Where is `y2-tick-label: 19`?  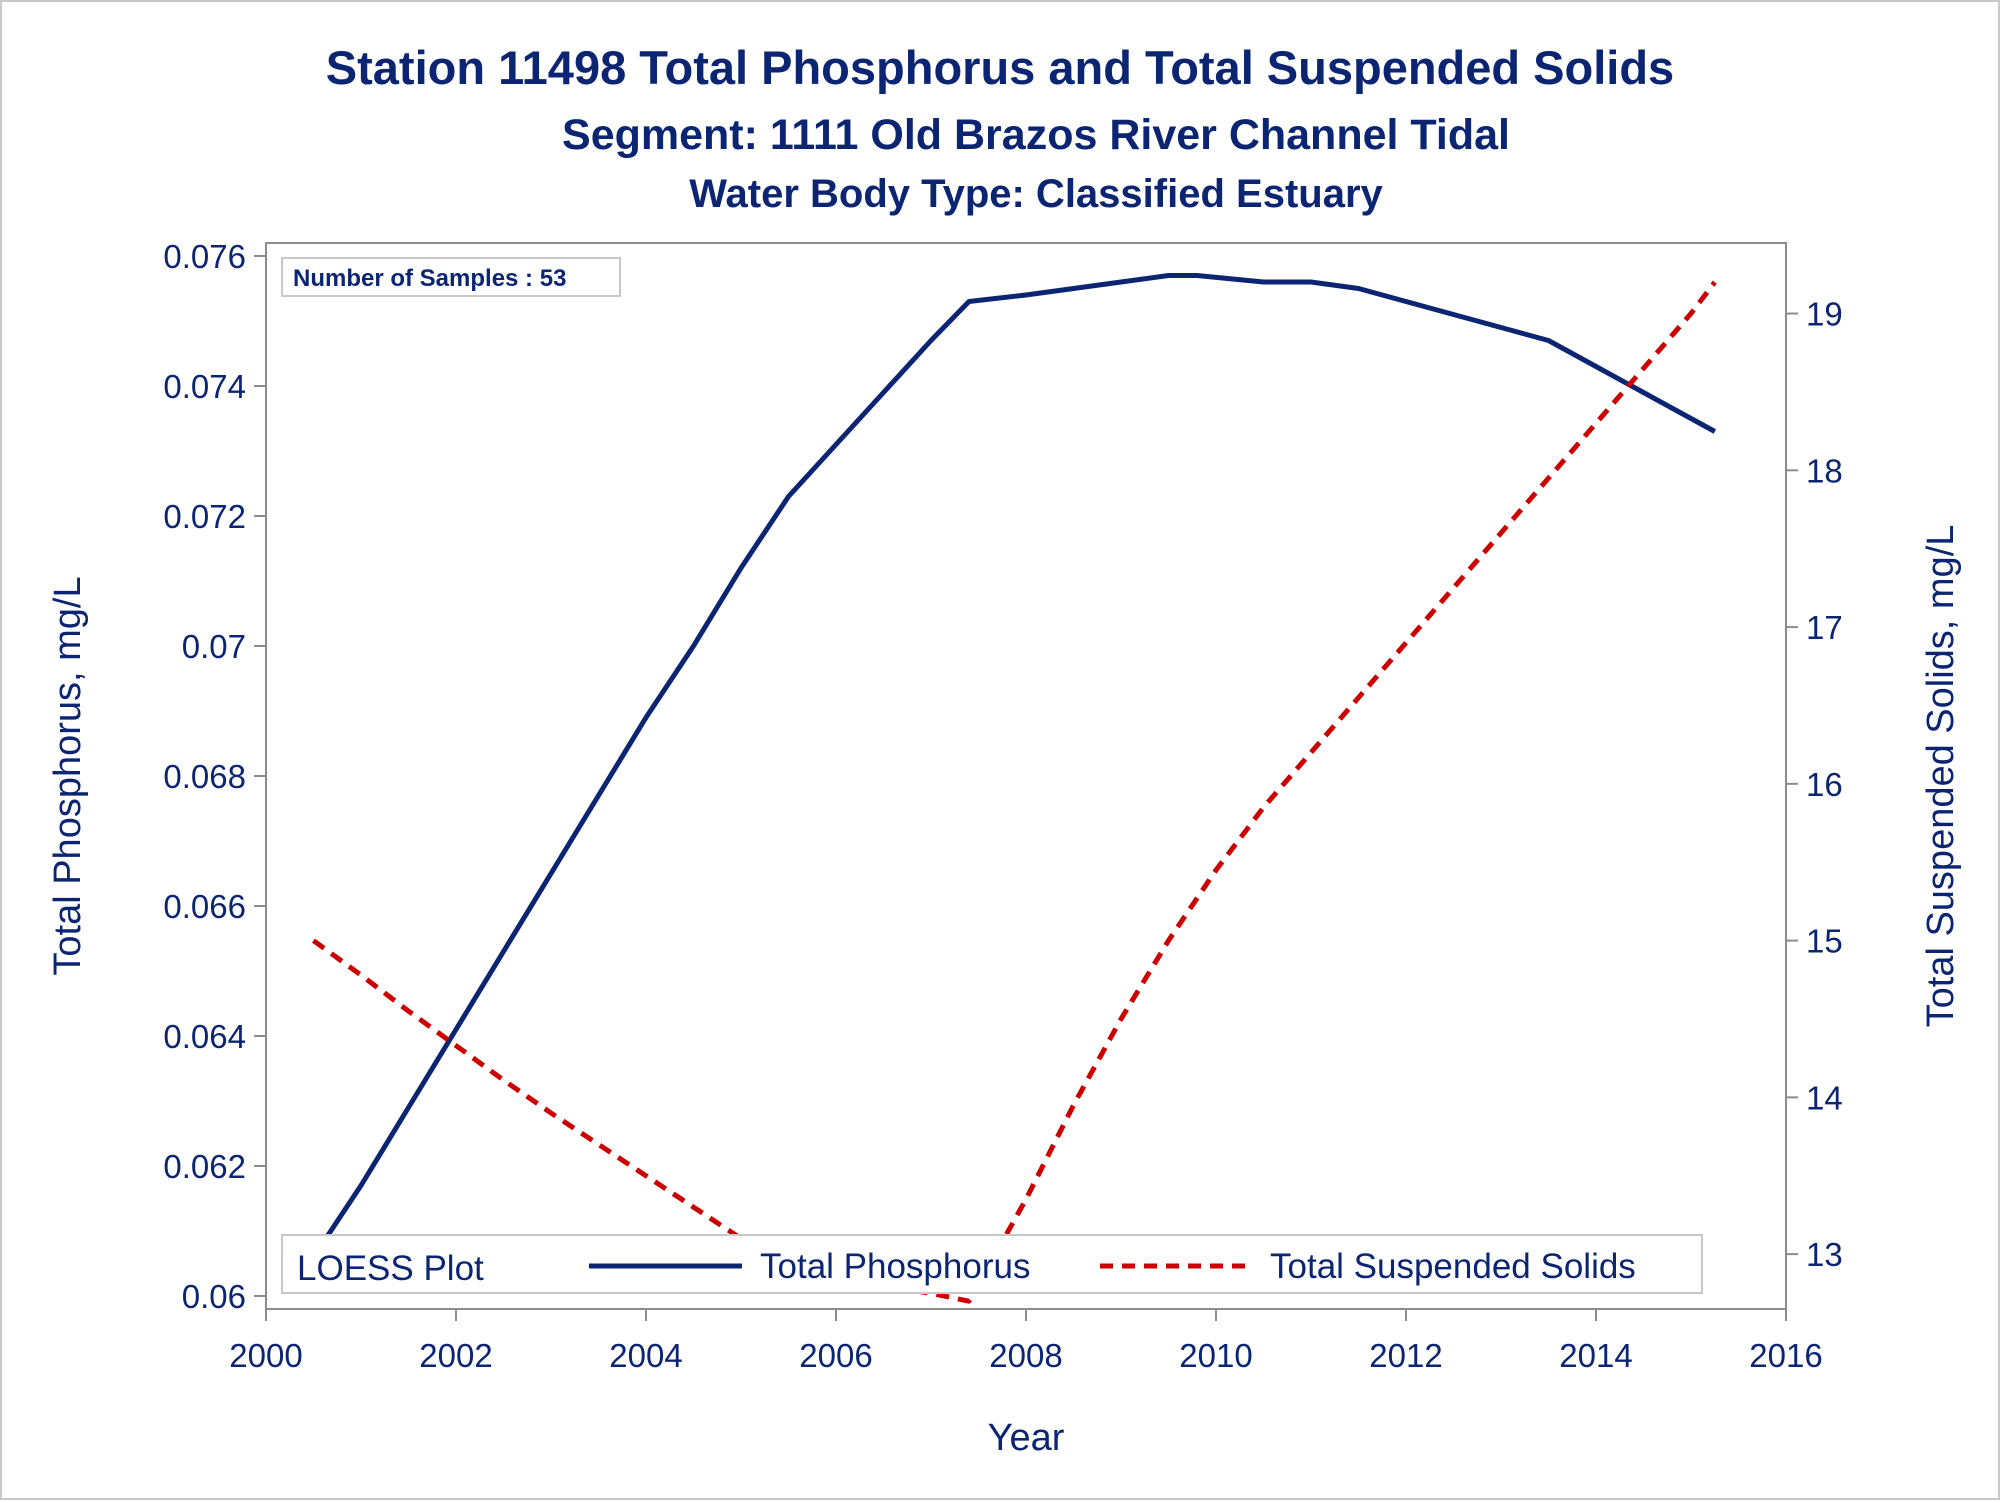
y2-tick-label: 19 is located at coordinates (1824, 314).